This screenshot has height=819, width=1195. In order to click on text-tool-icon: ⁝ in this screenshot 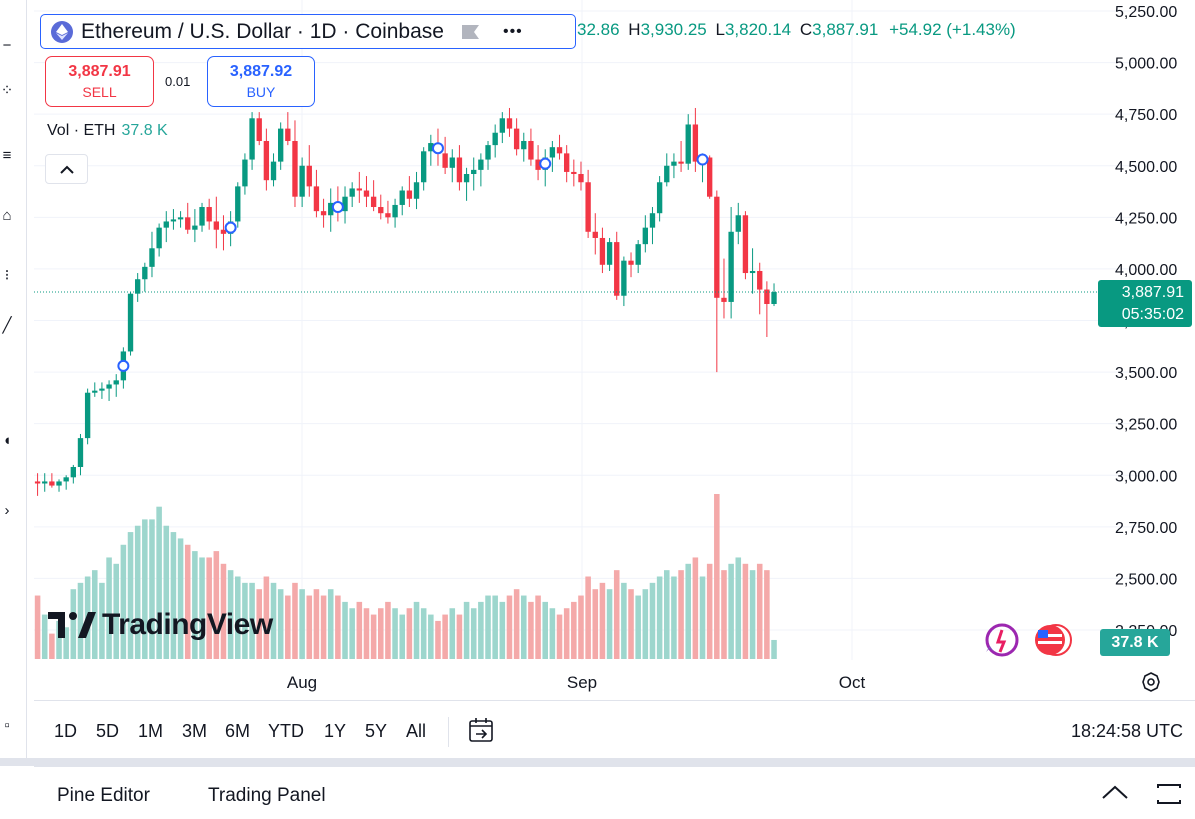, I will do `click(7, 275)`.